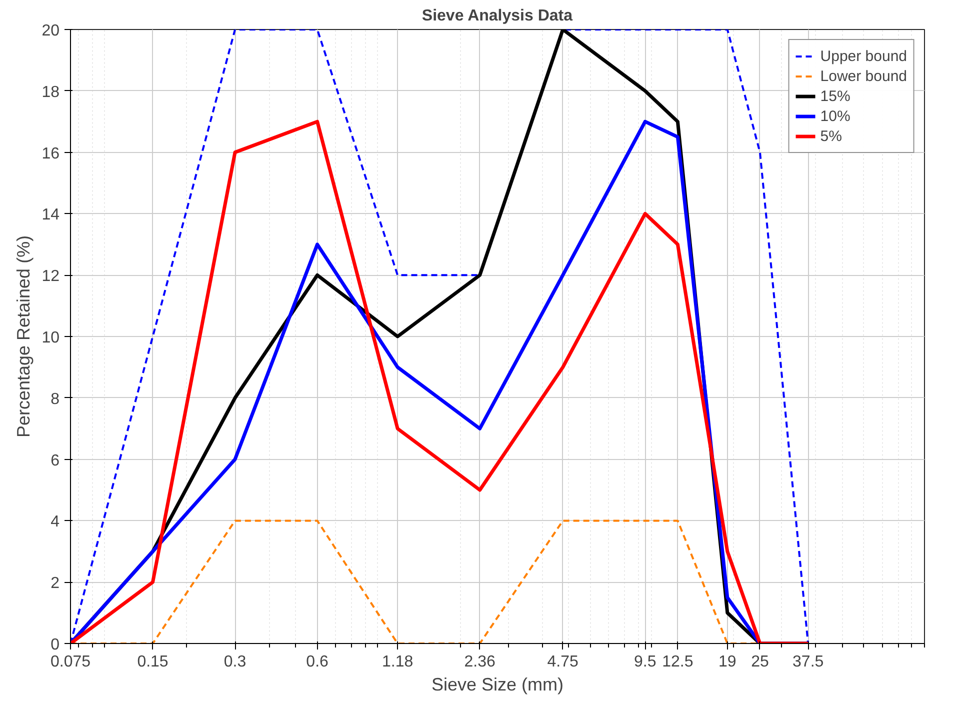 This screenshot has width=969, height=703. I want to click on x-tick-label: 9.5, so click(645, 662).